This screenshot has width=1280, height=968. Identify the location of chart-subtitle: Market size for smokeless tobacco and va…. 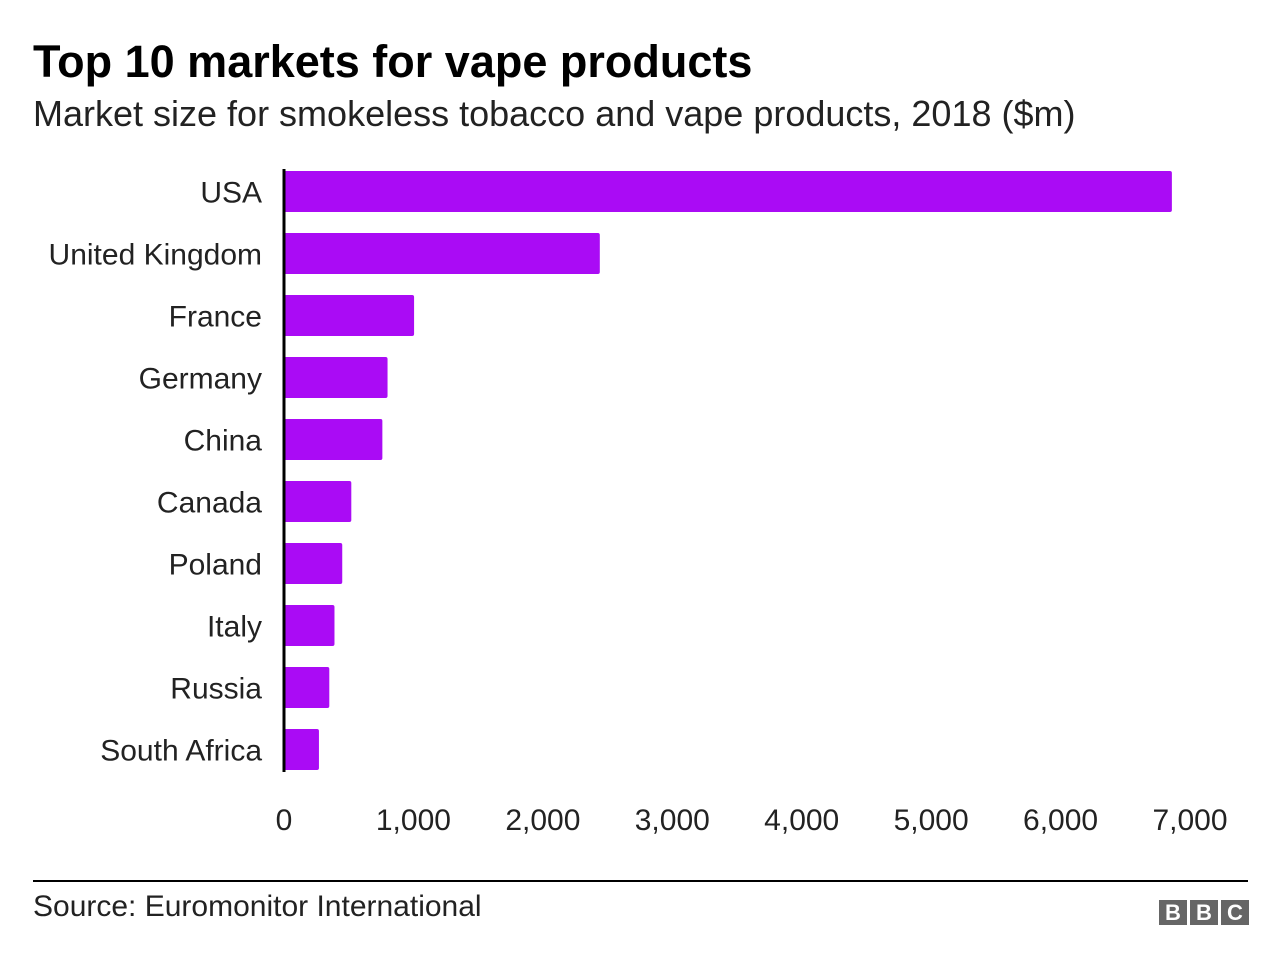
(554, 113).